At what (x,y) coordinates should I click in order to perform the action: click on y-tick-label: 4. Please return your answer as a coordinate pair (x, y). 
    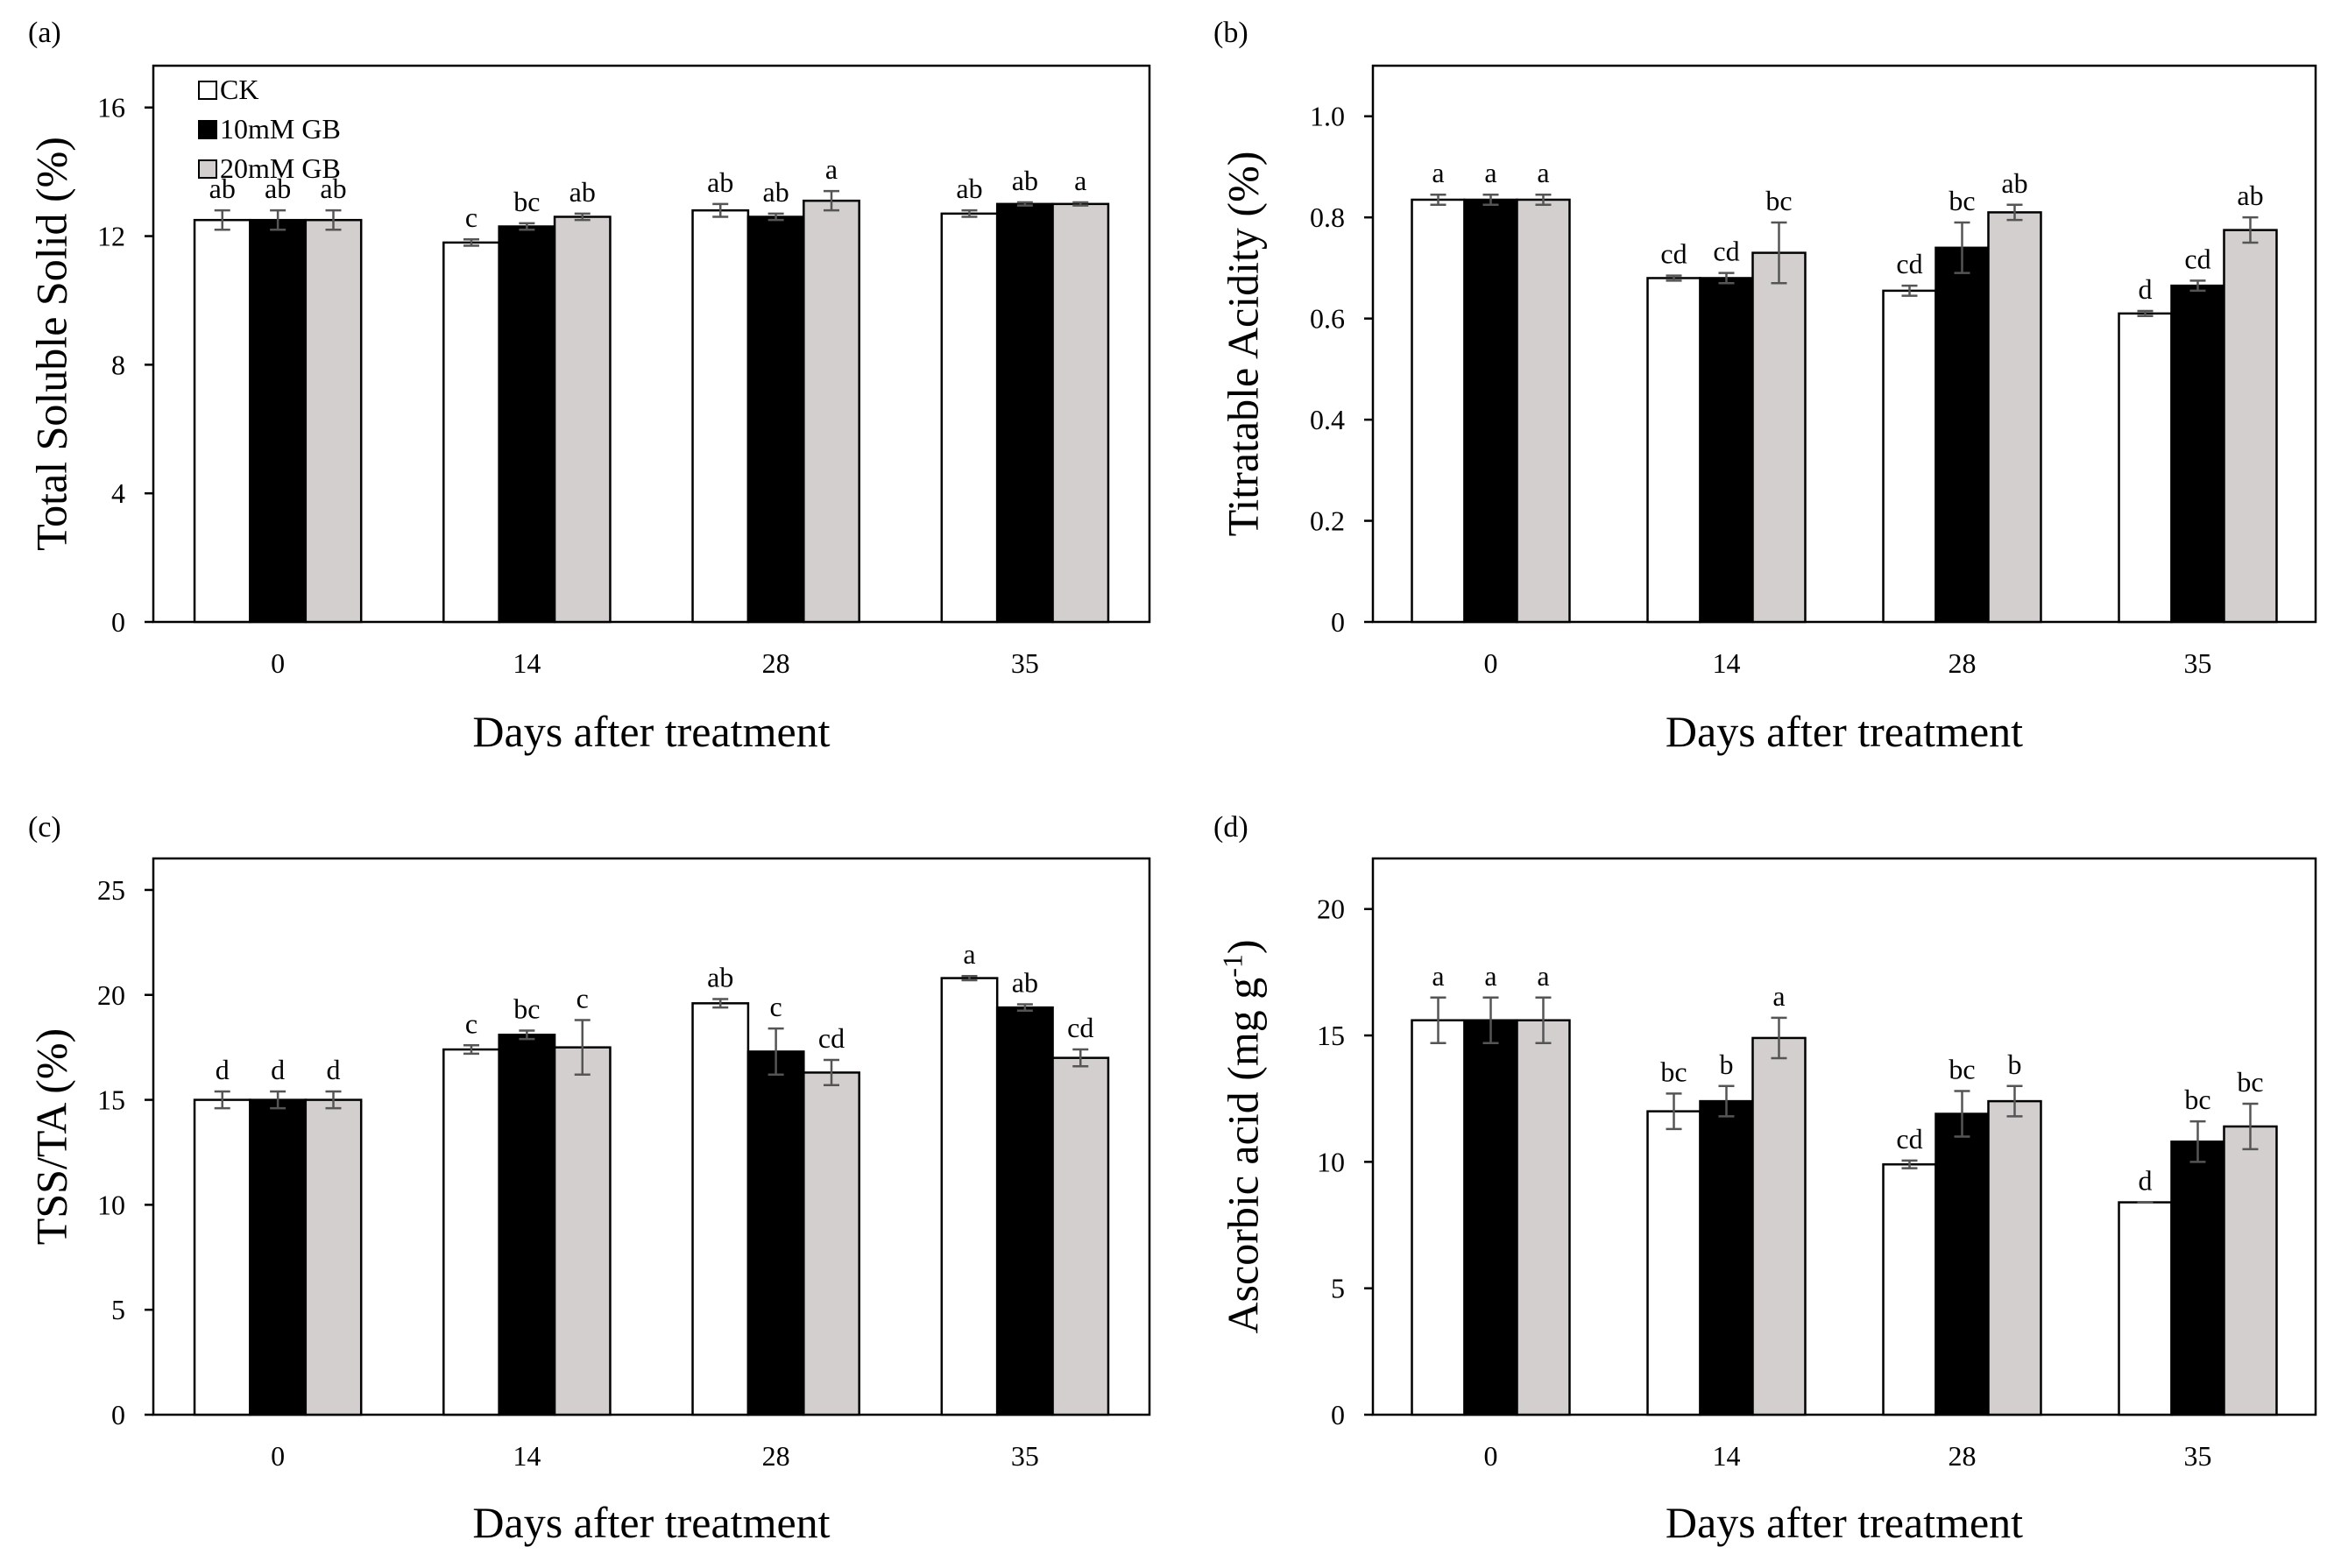
    Looking at the image, I should click on (118, 493).